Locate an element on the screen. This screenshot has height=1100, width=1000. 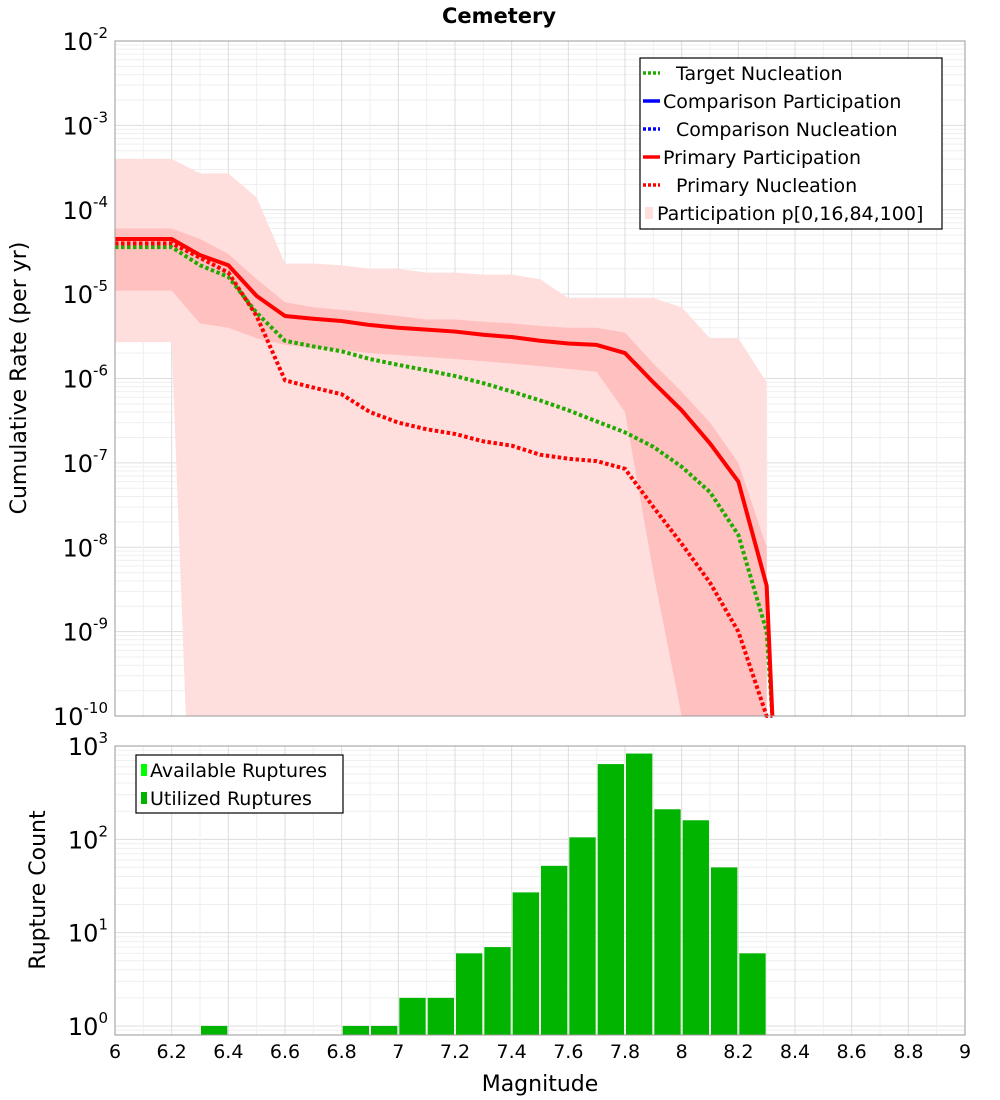
x-tick-label: 6 is located at coordinates (115, 1052).